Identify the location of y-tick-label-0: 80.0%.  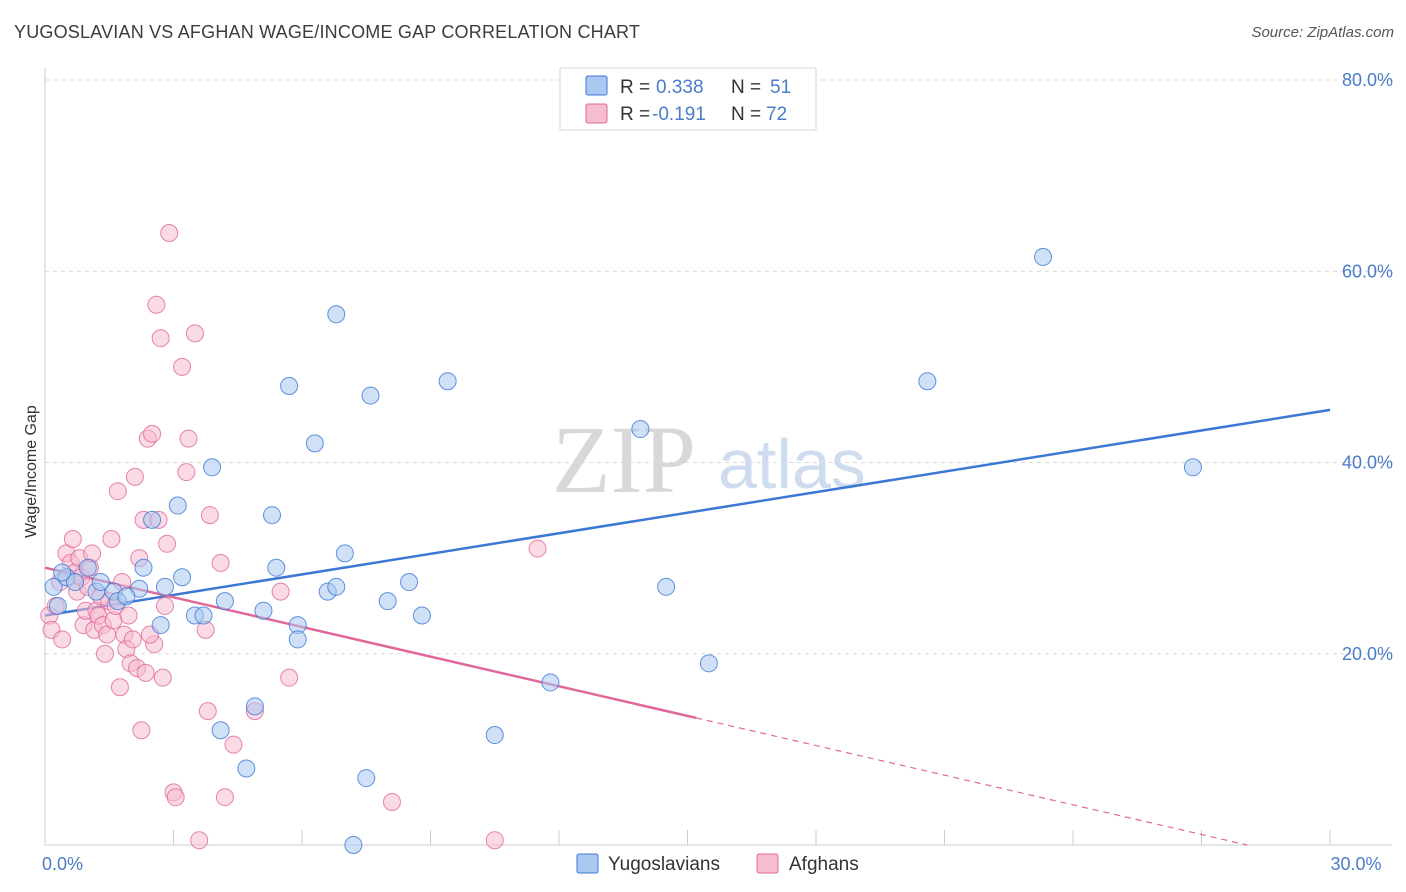
(1367, 80).